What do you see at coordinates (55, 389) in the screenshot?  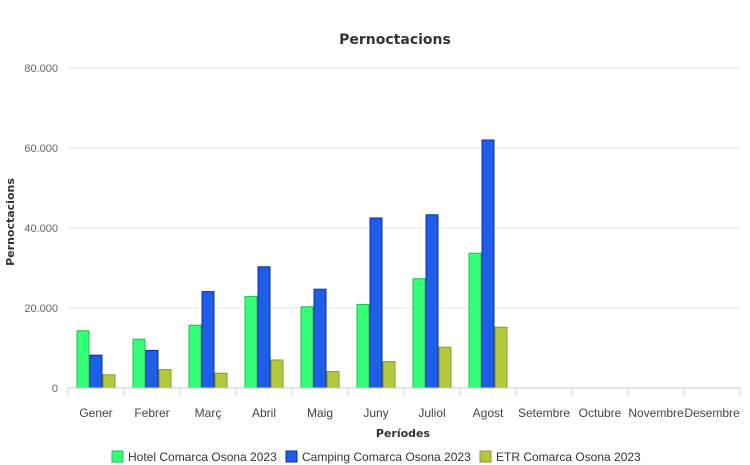 I see `y-tick-label: 0` at bounding box center [55, 389].